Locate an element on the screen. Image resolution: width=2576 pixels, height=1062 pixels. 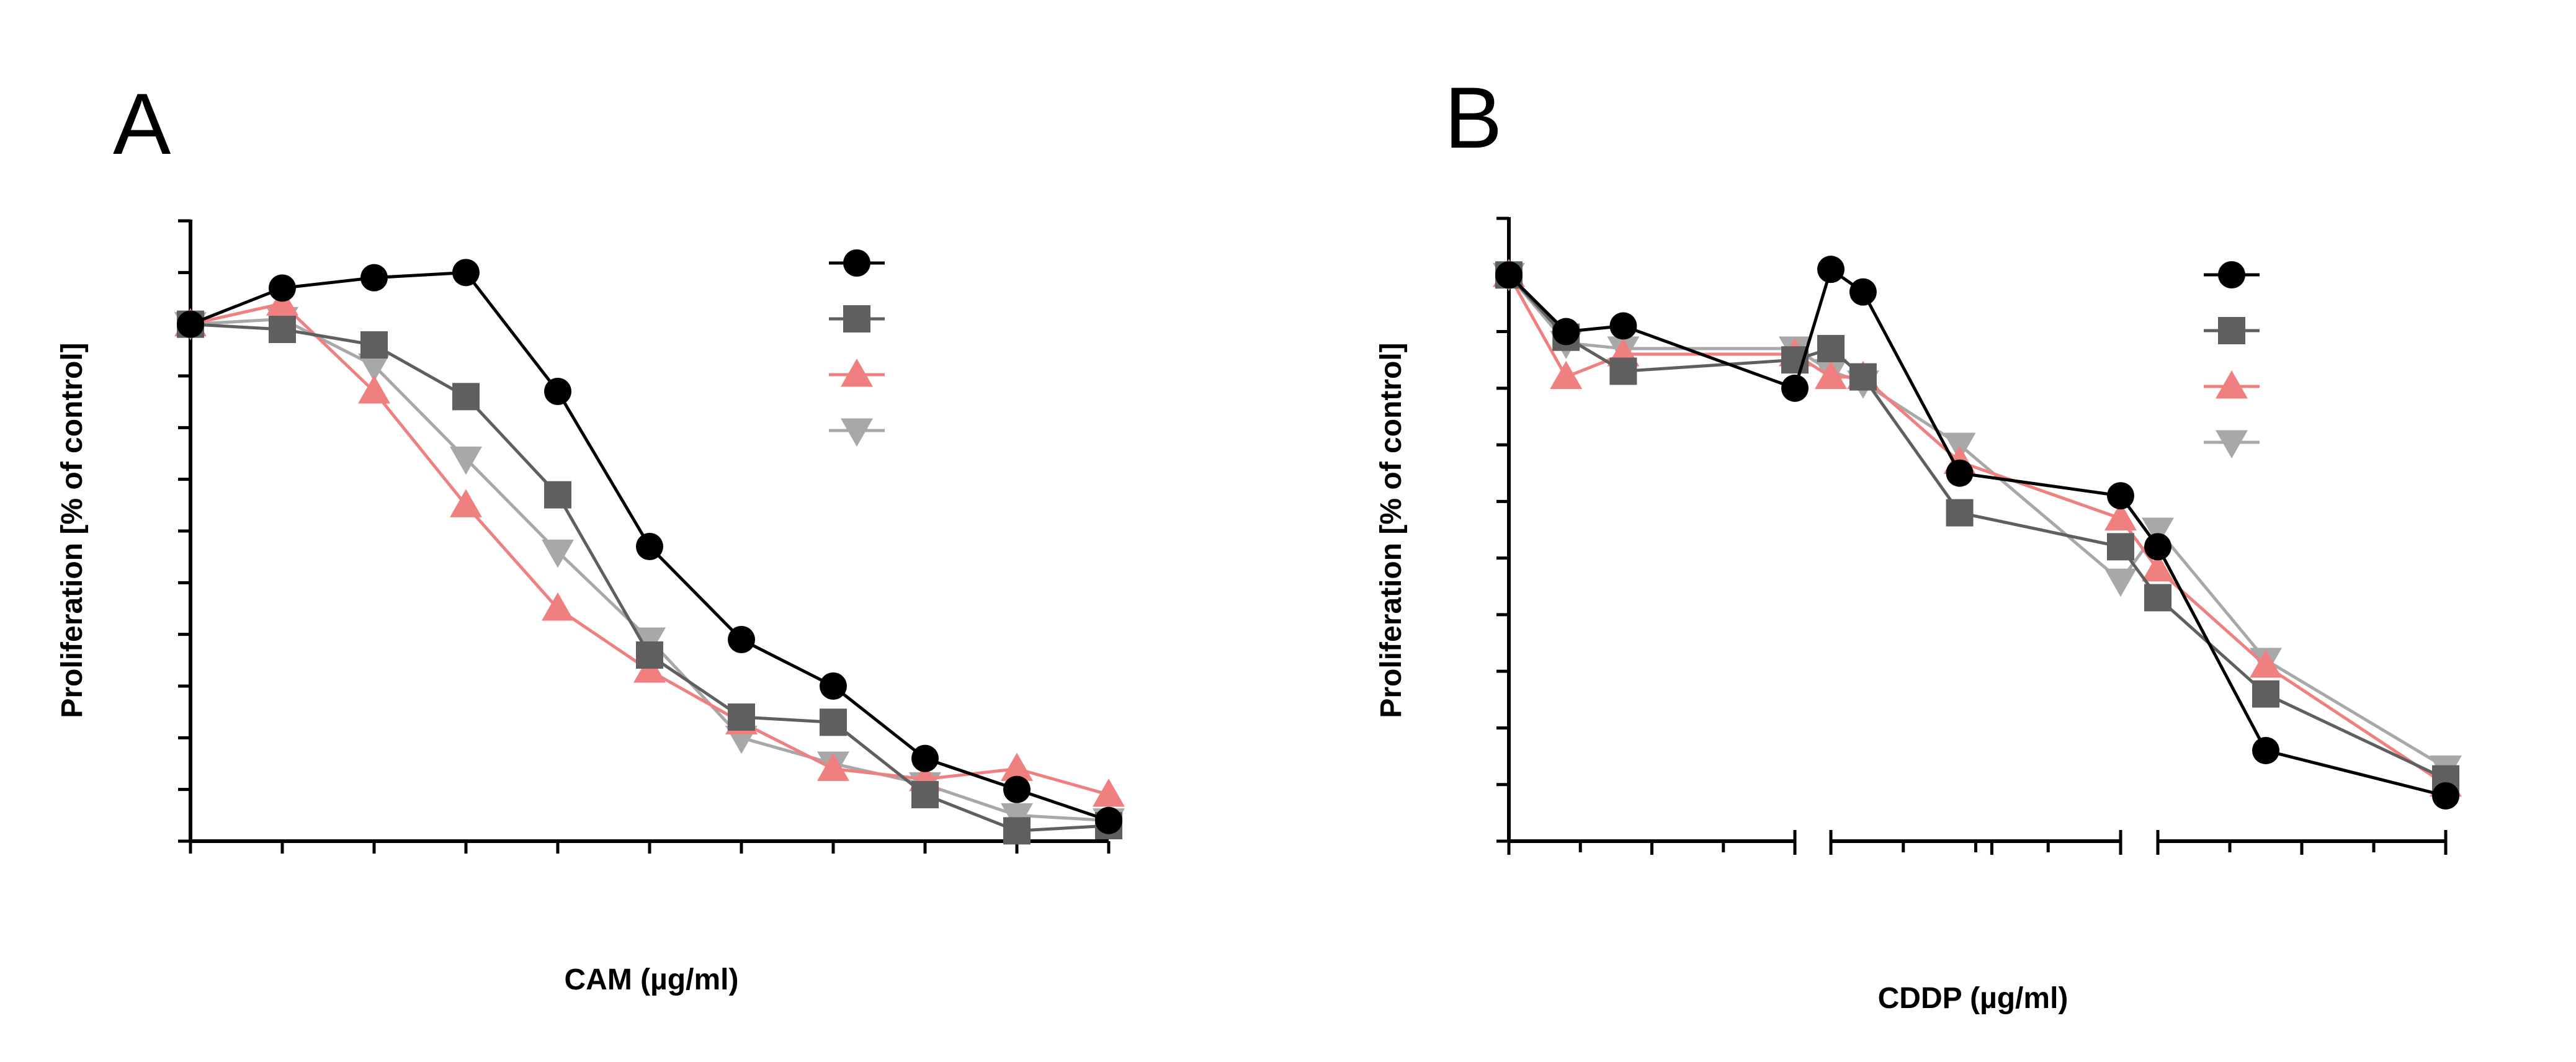
panel-a-legend-marker-t47d is located at coordinates (856, 318).